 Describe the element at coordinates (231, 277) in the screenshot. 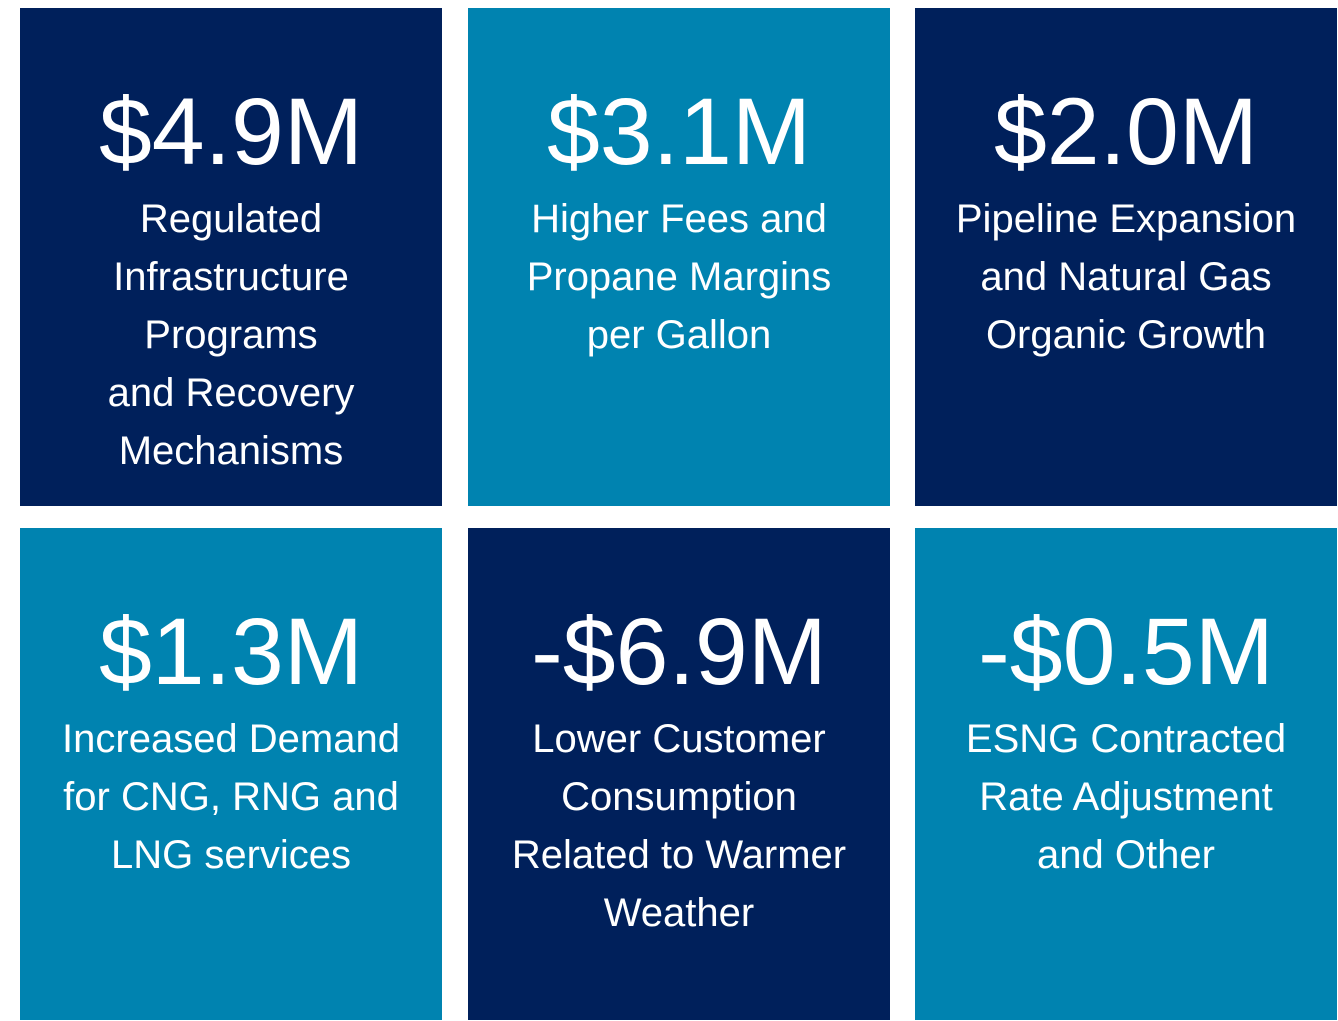

I see `label-line: Infrastructure` at that location.